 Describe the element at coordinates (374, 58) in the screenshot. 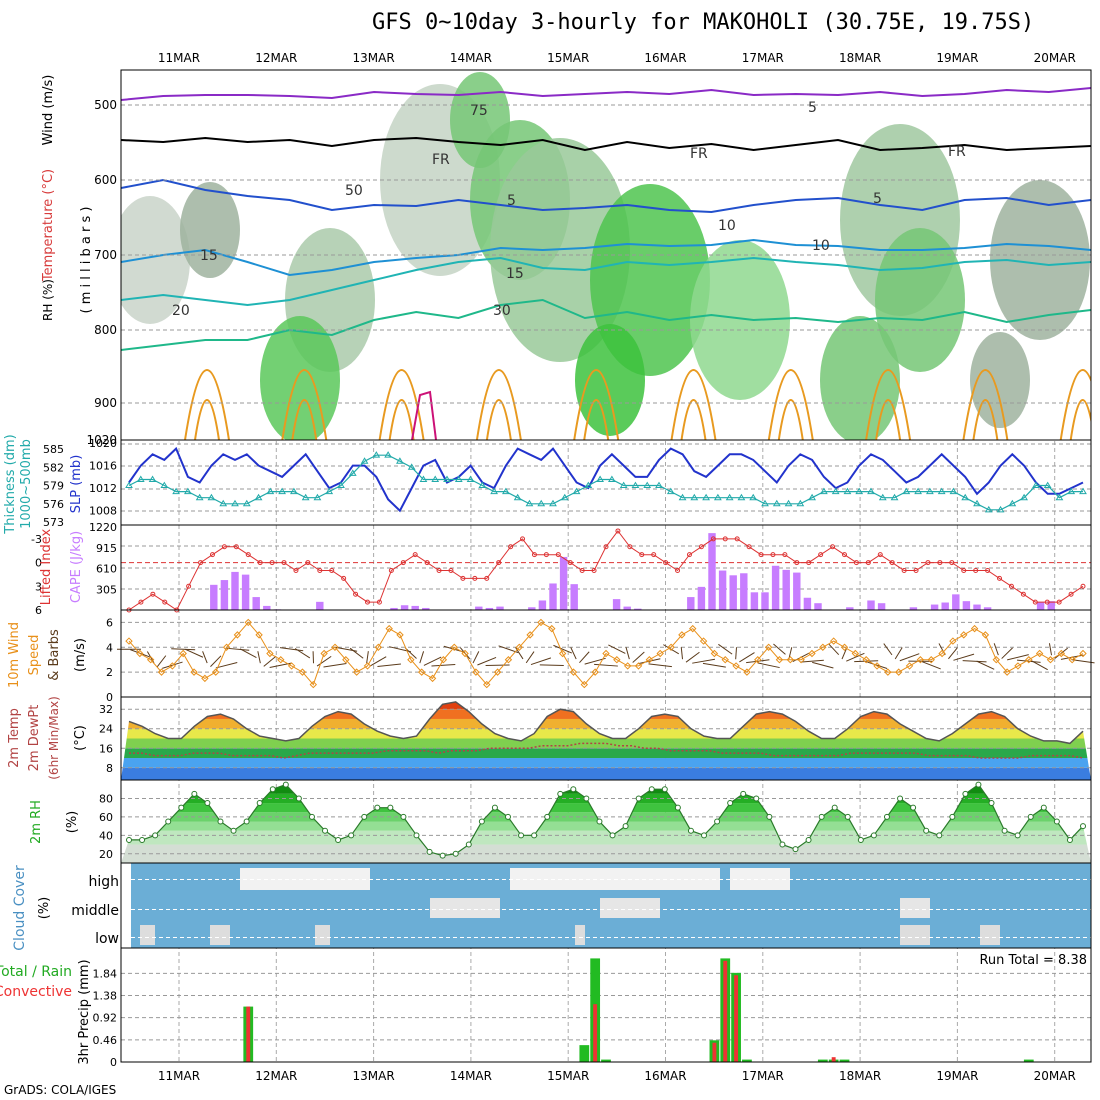

I see `date-label-top: 13MAR` at that location.